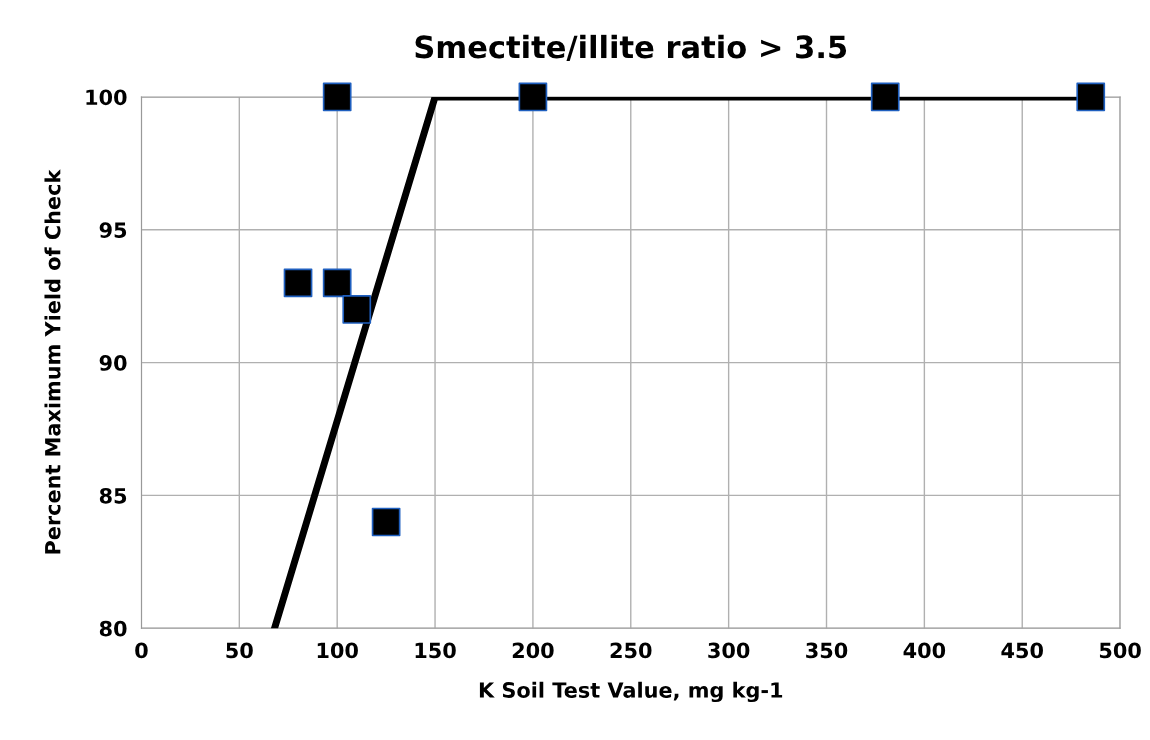  Describe the element at coordinates (106, 97) in the screenshot. I see `y-tick-label: 100` at that location.